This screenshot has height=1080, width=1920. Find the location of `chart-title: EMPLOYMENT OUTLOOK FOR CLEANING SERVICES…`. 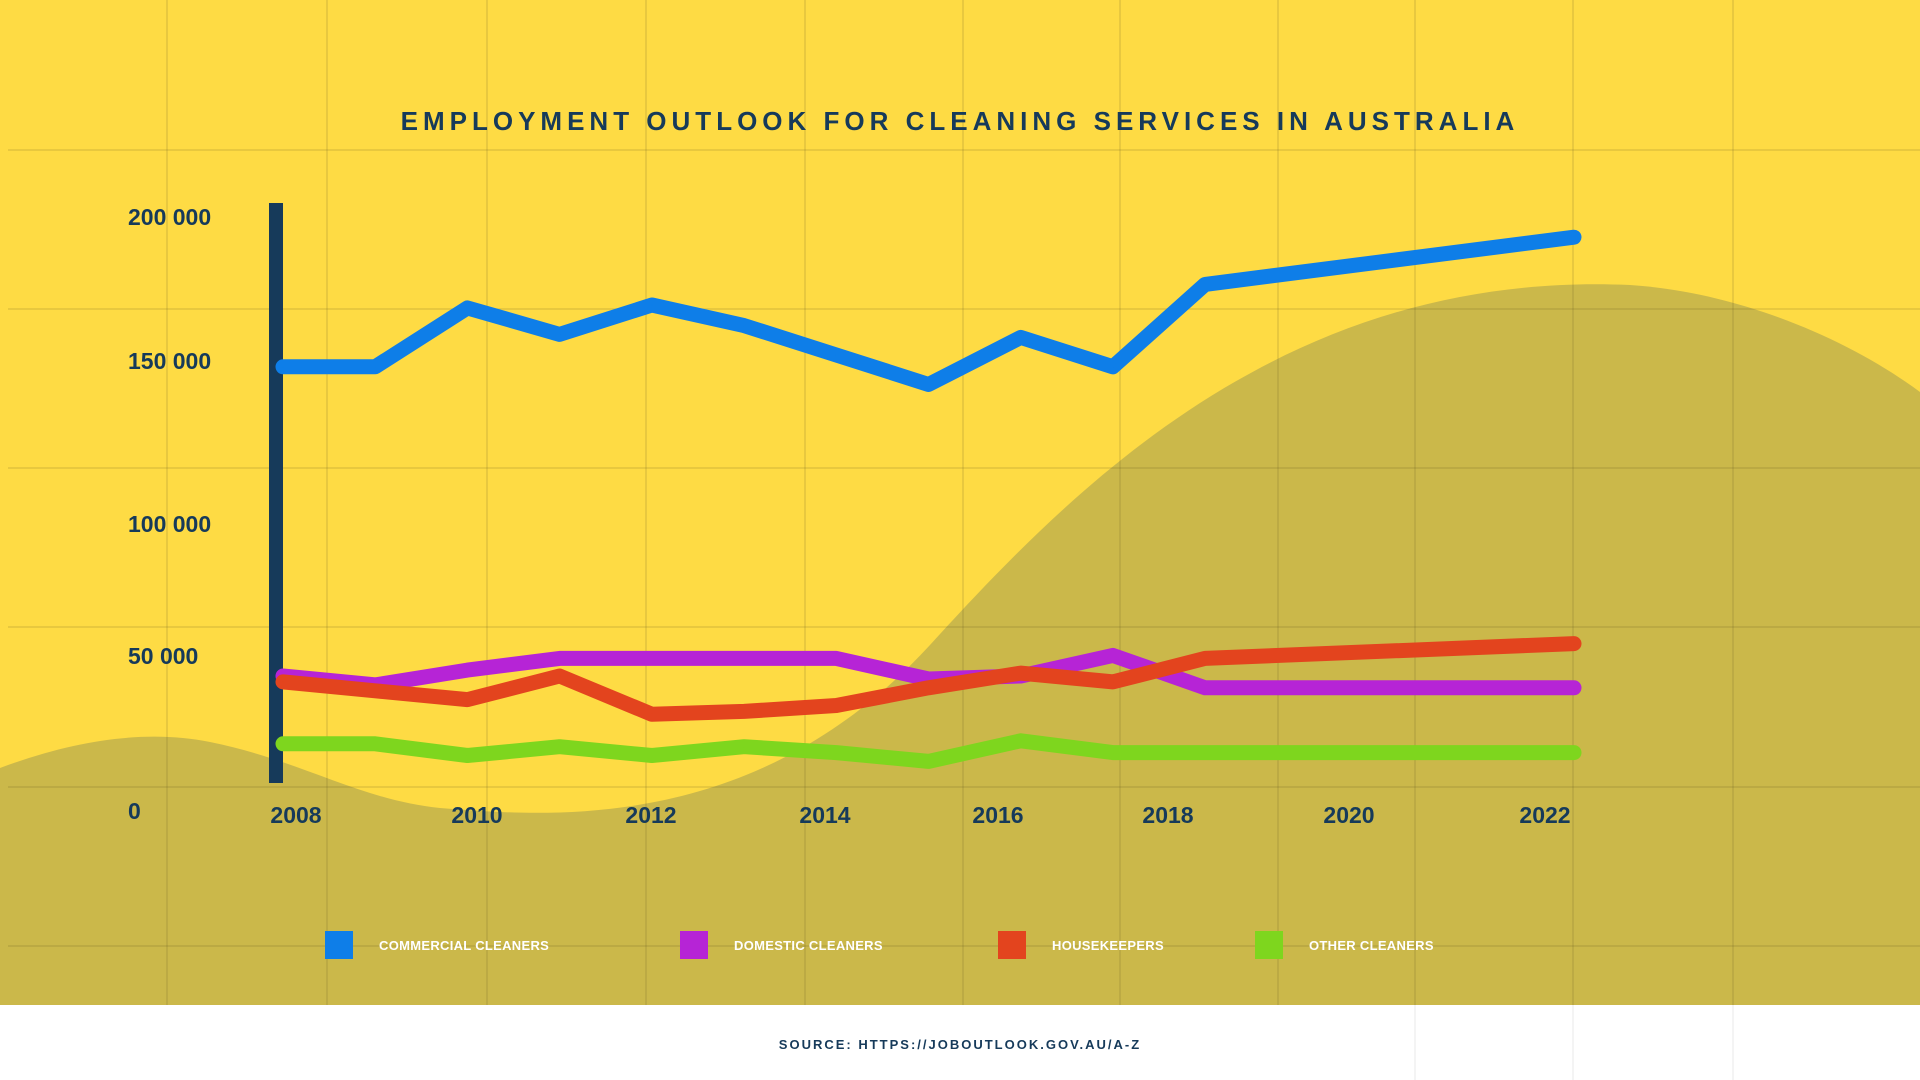

chart-title: EMPLOYMENT OUTLOOK FOR CLEANING SERVICES… is located at coordinates (960, 121).